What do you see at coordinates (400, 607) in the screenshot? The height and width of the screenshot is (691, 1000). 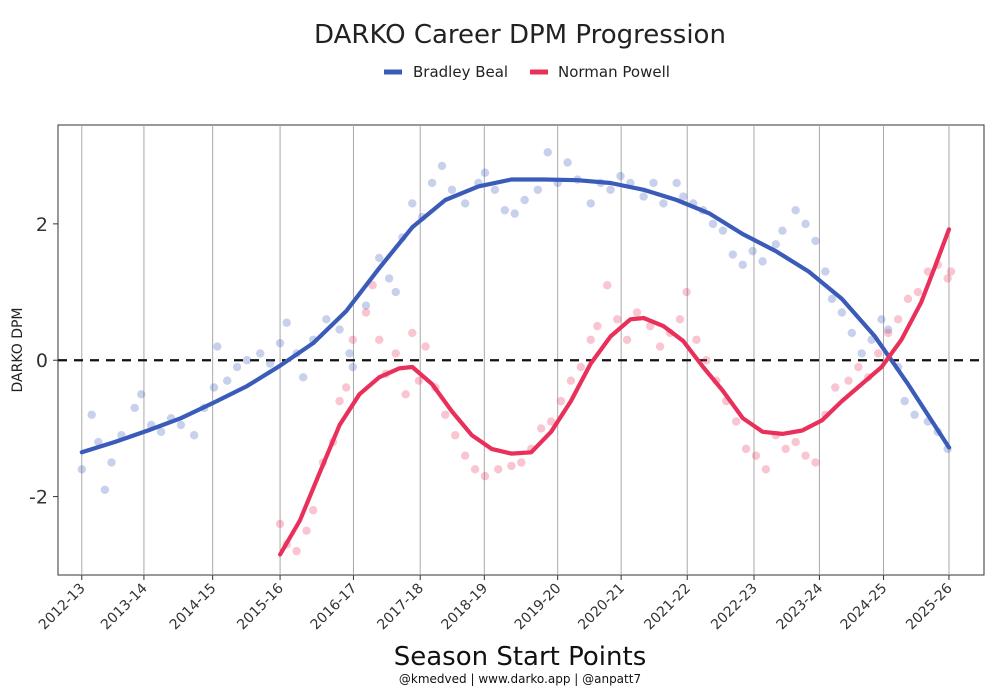 I see `x-tick-label: 2017-18` at bounding box center [400, 607].